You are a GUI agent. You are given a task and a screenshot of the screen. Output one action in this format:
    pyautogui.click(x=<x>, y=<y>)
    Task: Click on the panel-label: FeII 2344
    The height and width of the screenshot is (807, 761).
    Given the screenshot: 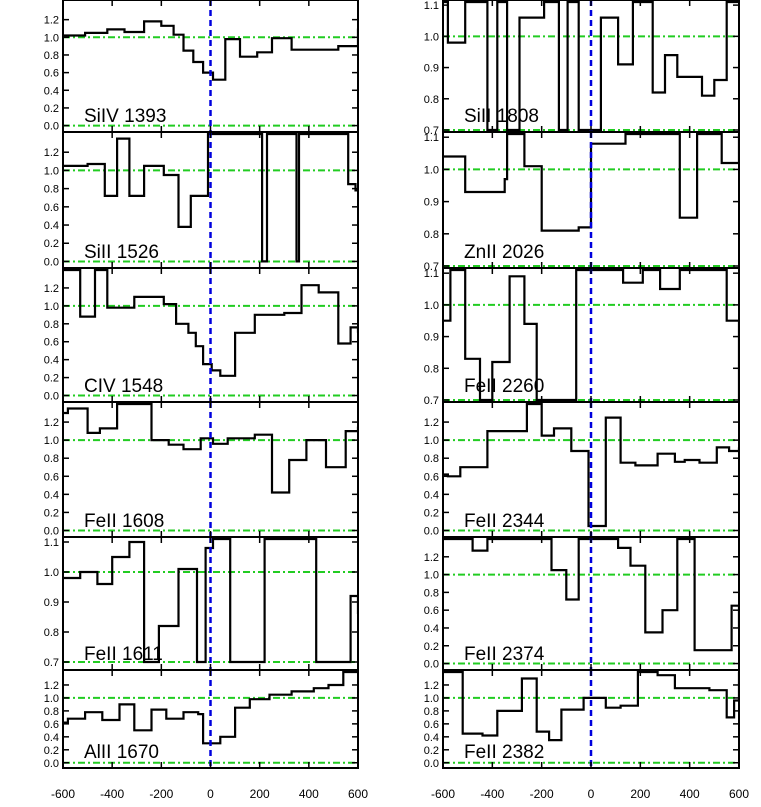 What is the action you would take?
    pyautogui.click(x=504, y=521)
    